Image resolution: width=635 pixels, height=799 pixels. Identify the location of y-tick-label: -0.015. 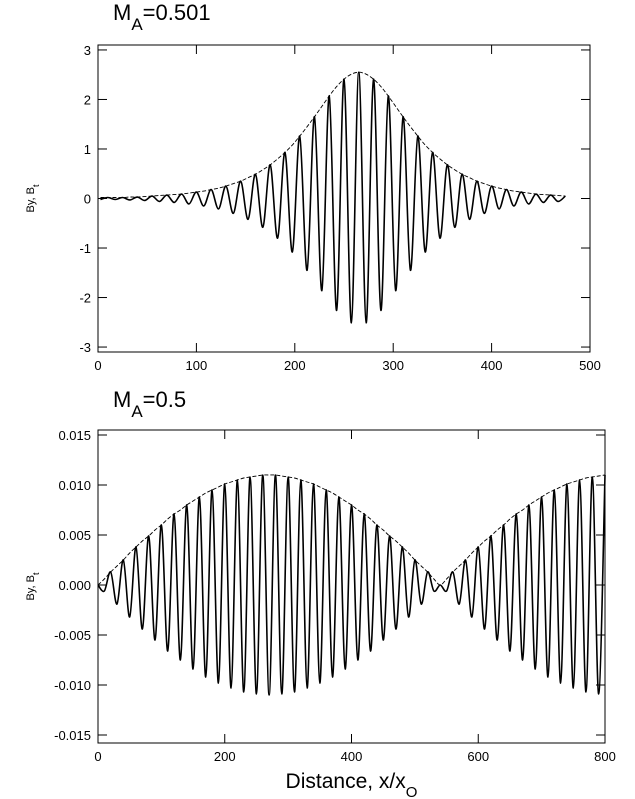
(72, 735).